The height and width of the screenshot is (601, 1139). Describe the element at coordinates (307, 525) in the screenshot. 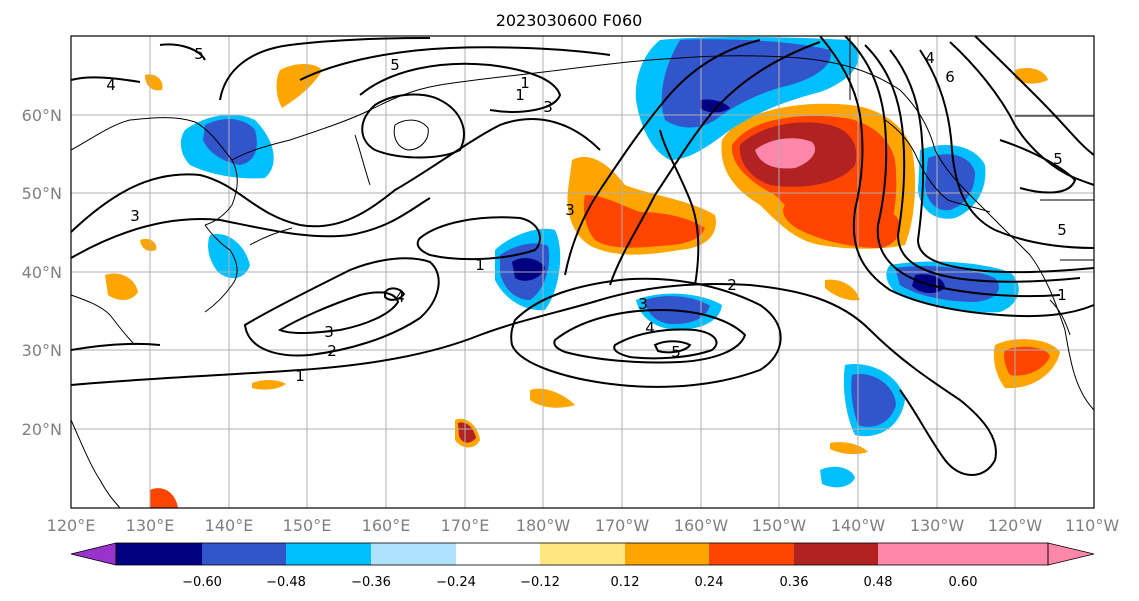

I see `lon-tick-label: 150°E` at that location.